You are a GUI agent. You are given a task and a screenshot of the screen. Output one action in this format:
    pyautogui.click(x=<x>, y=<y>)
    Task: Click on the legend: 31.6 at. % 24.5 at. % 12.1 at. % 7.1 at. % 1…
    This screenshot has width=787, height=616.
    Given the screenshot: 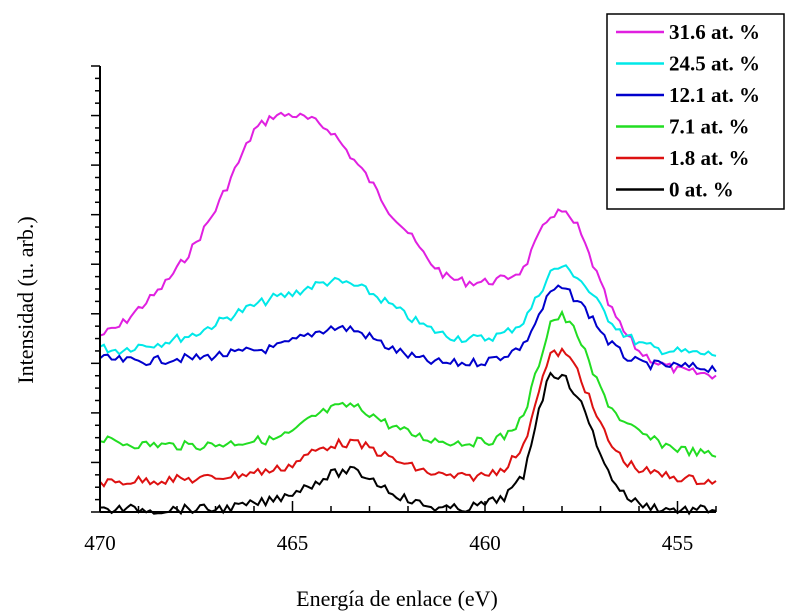 What is the action you would take?
    pyautogui.click(x=695, y=111)
    